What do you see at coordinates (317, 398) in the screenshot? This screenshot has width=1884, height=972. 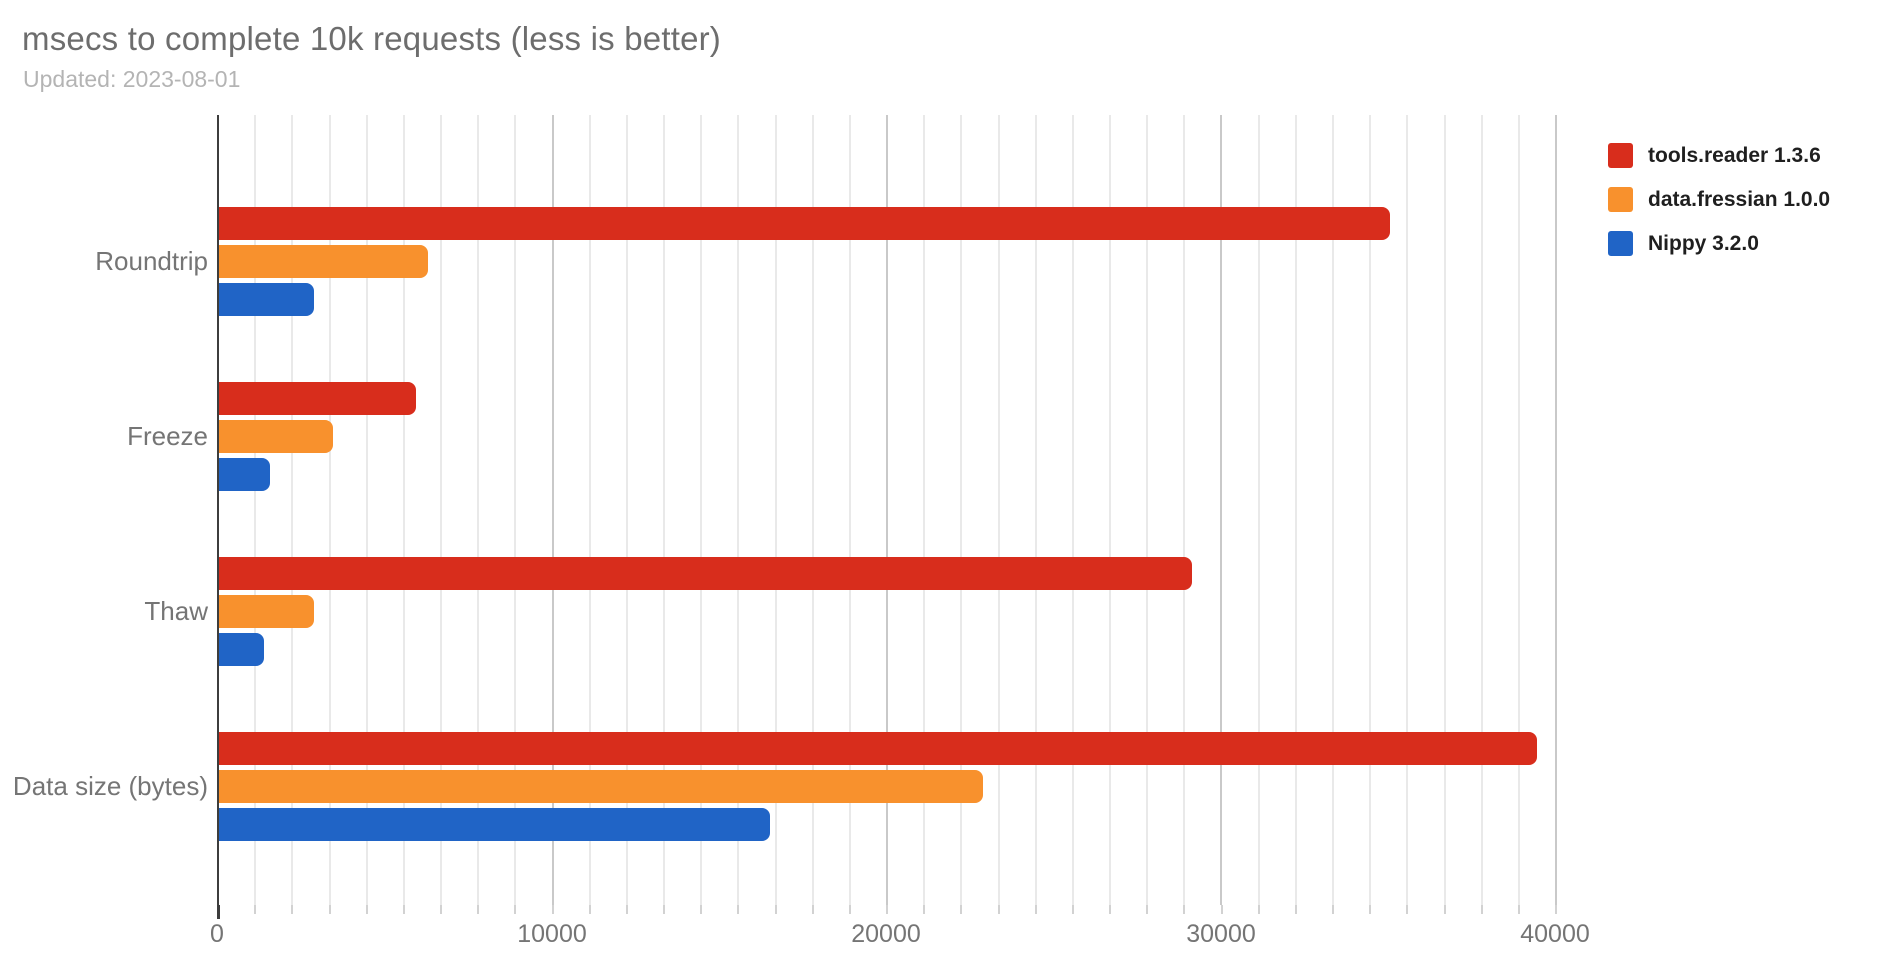 I see `bar-tools-reader-freeze` at bounding box center [317, 398].